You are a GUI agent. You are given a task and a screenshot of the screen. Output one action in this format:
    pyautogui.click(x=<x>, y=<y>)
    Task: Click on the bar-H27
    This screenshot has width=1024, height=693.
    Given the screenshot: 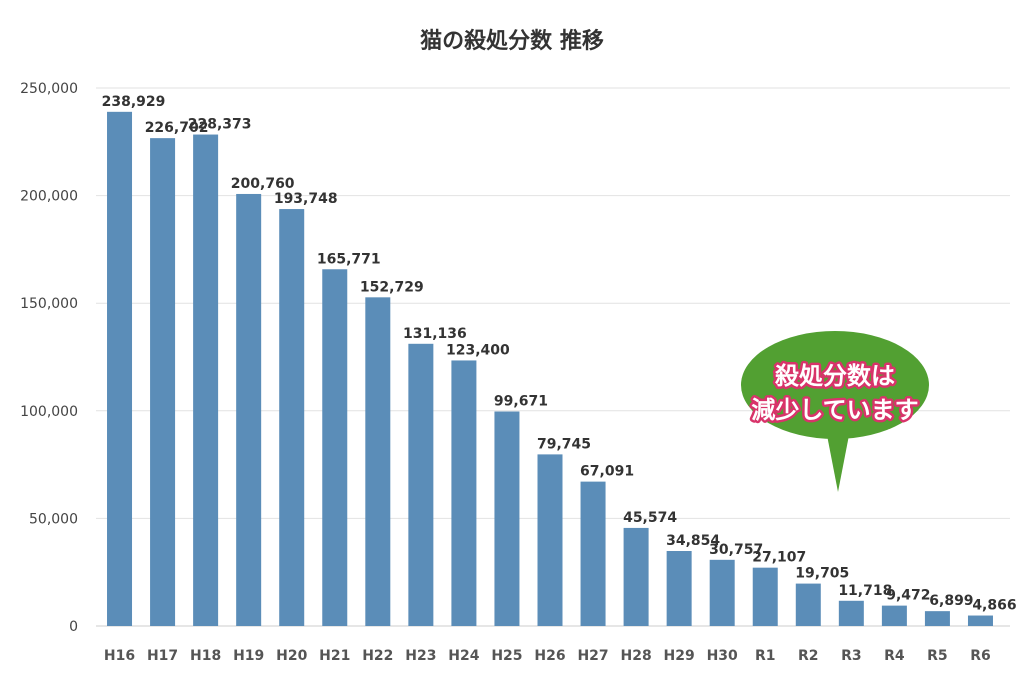 What is the action you would take?
    pyautogui.click(x=593, y=553)
    